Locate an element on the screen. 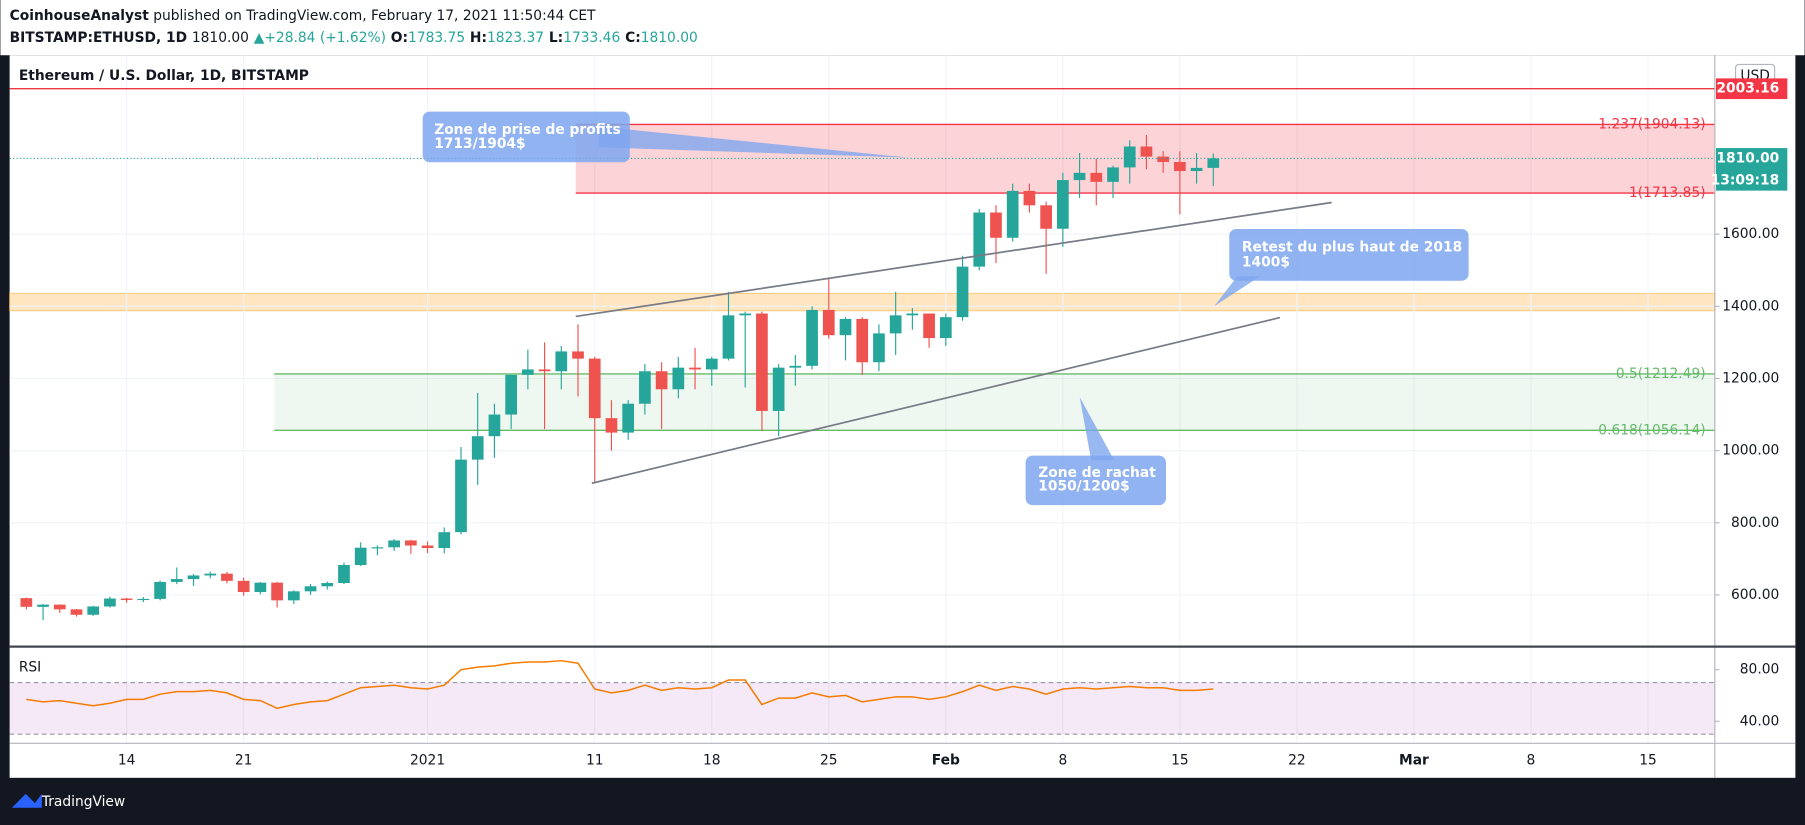  price: 1810.00 is located at coordinates (220, 38).